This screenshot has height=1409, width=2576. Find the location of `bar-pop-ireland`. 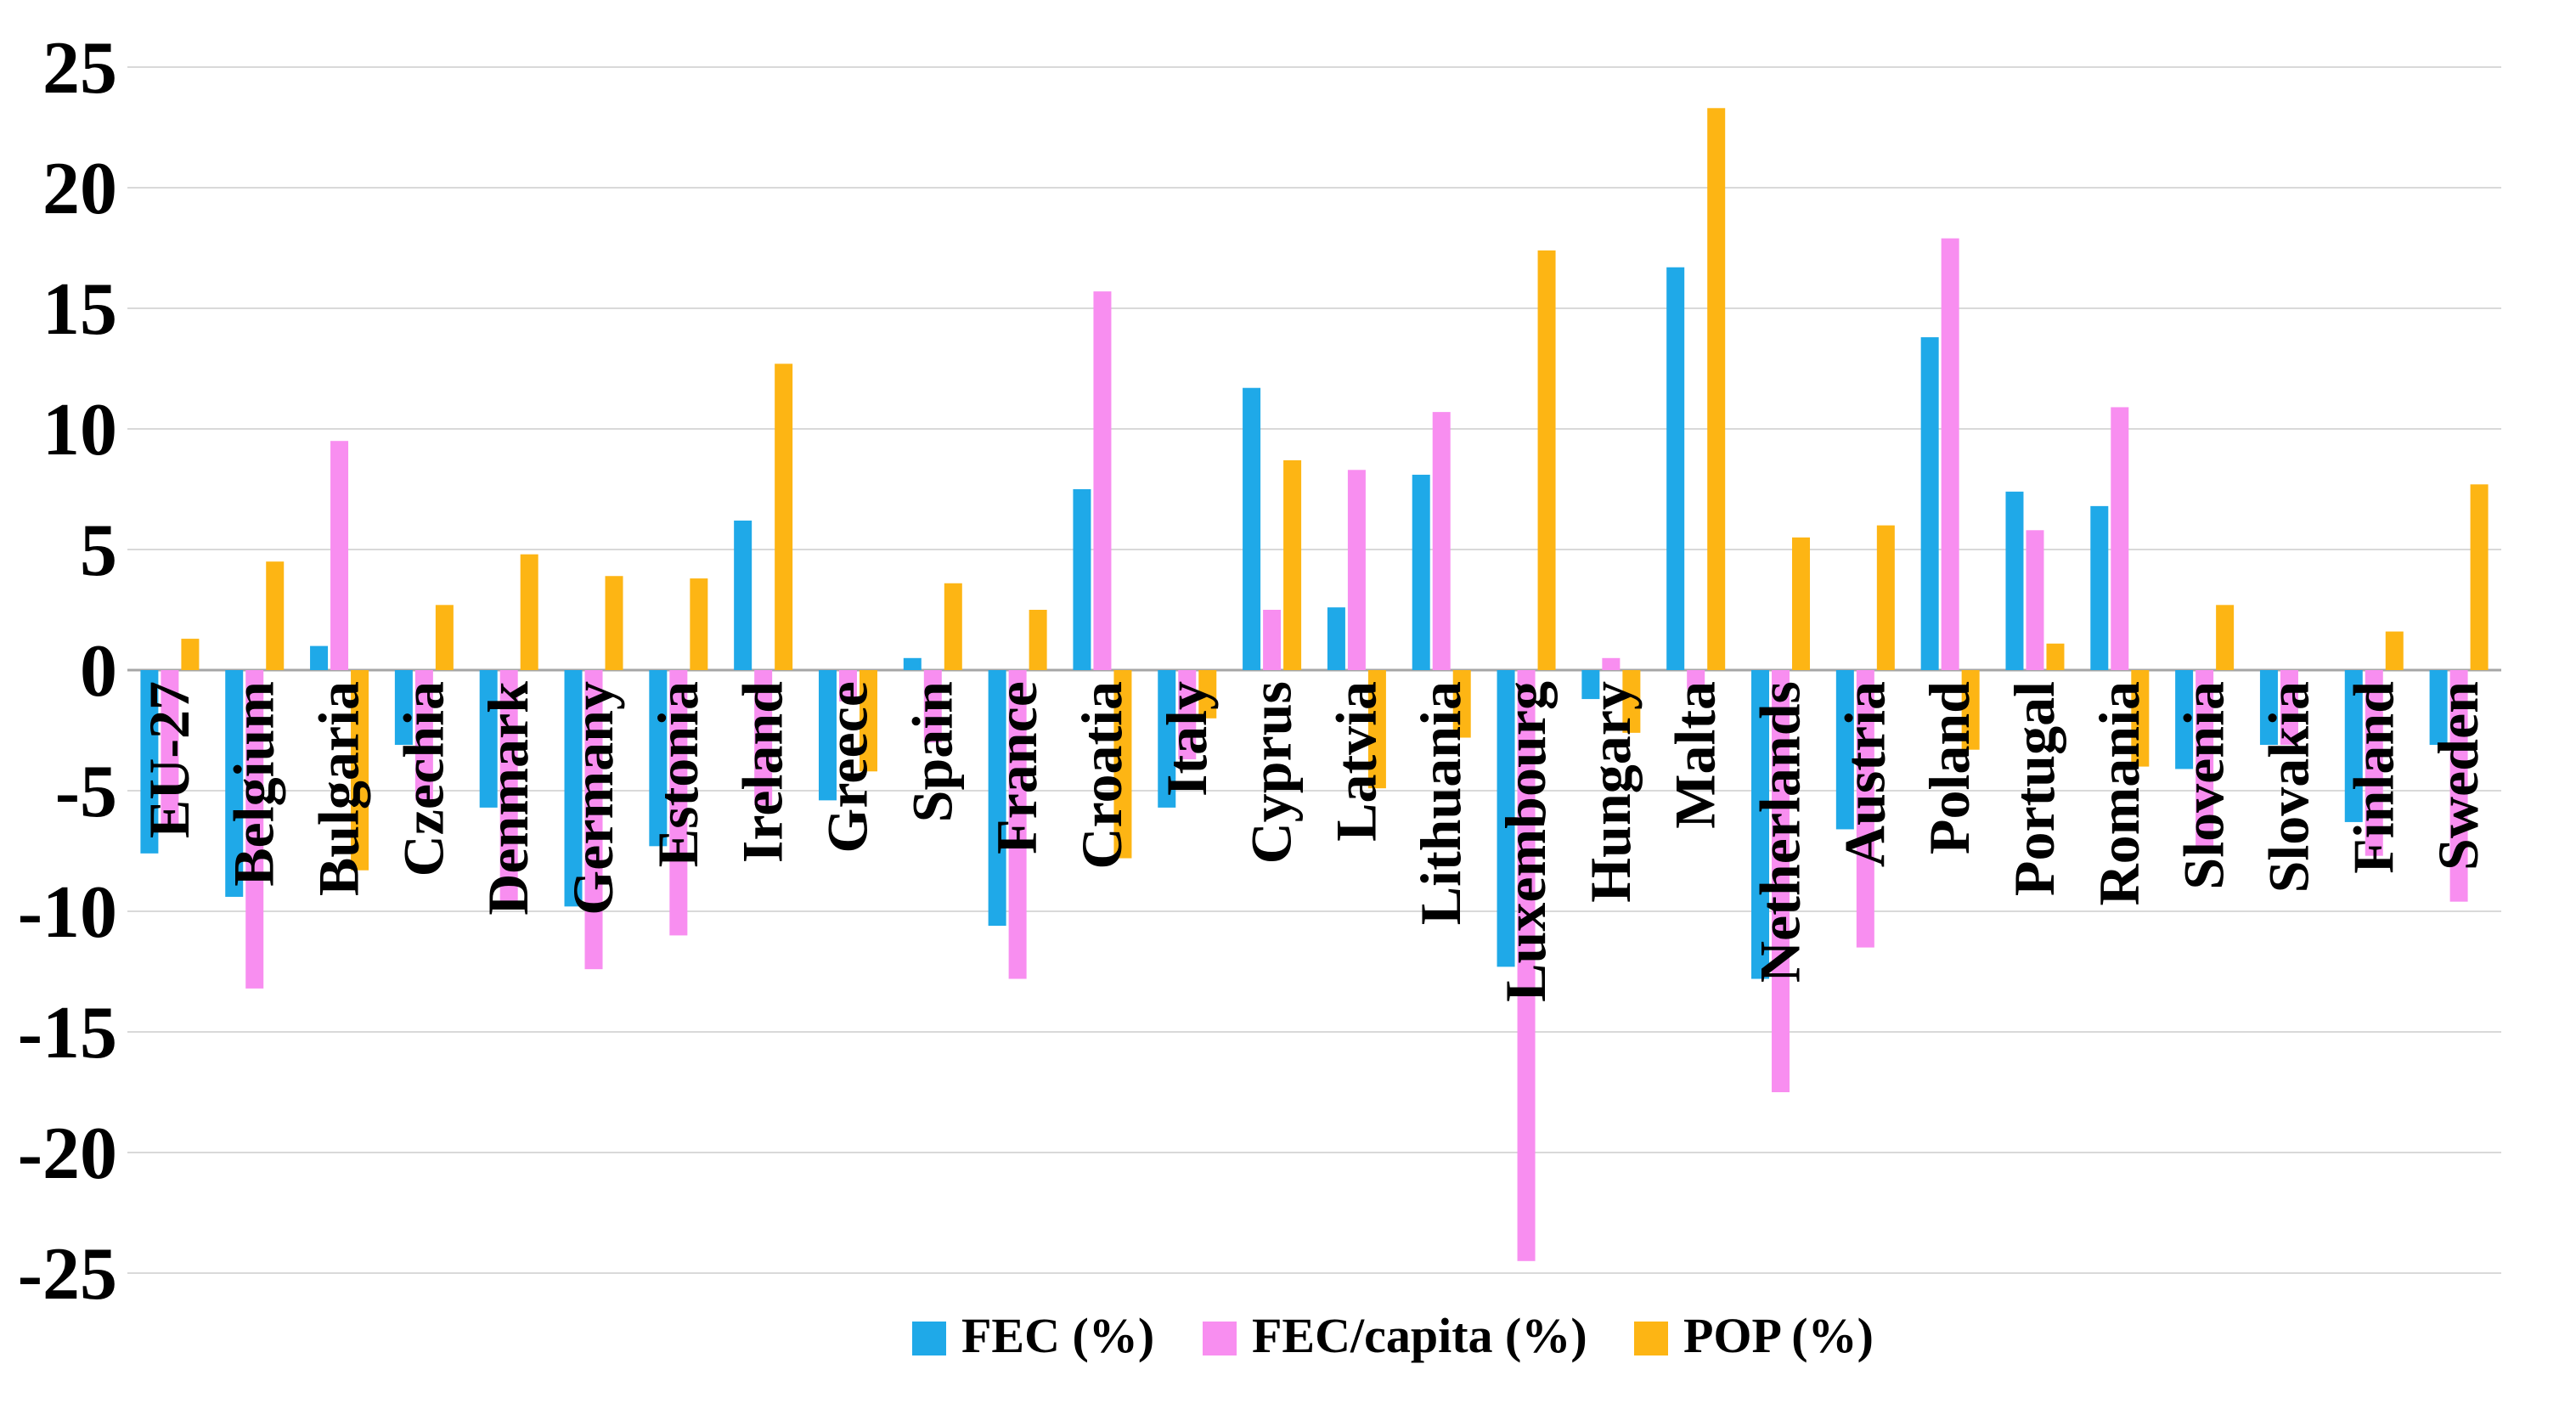

bar-pop-ireland is located at coordinates (784, 517).